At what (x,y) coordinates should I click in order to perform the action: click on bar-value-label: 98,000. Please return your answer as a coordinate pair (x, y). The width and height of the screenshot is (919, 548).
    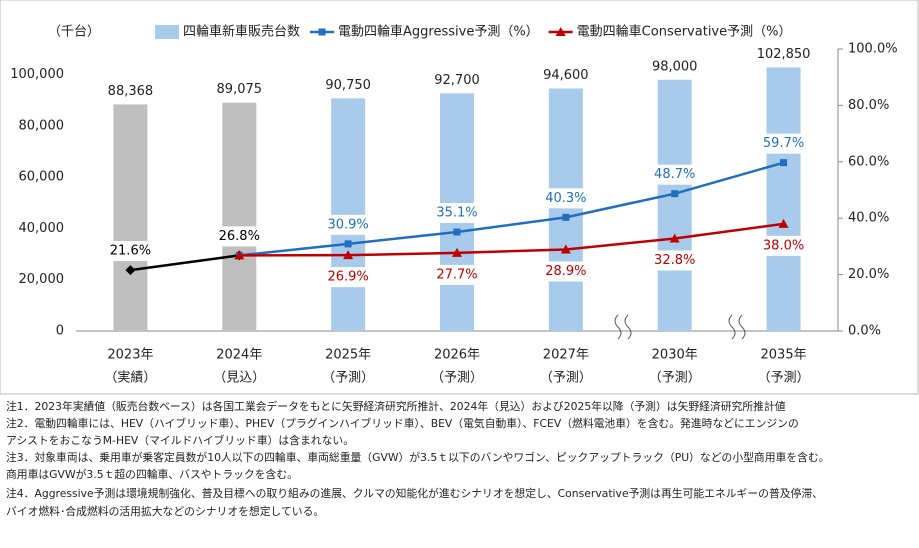
    Looking at the image, I should click on (675, 66).